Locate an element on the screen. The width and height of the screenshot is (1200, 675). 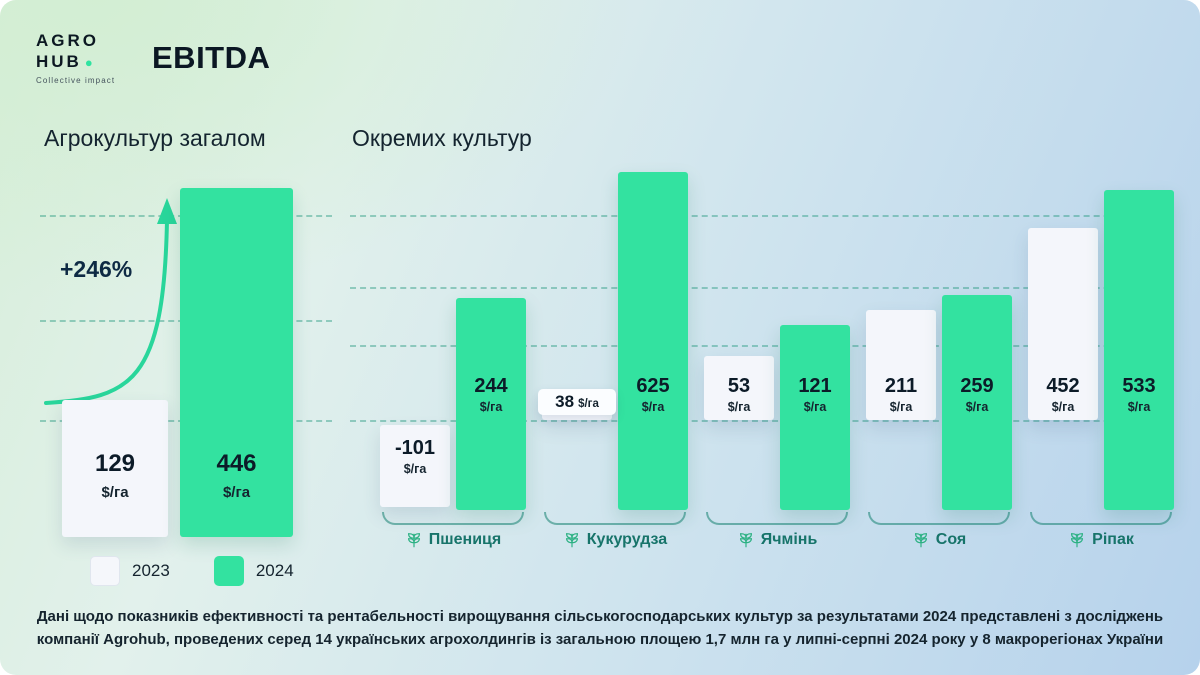
value-2024-rapeseed: 533 $/га is located at coordinates (1139, 394).